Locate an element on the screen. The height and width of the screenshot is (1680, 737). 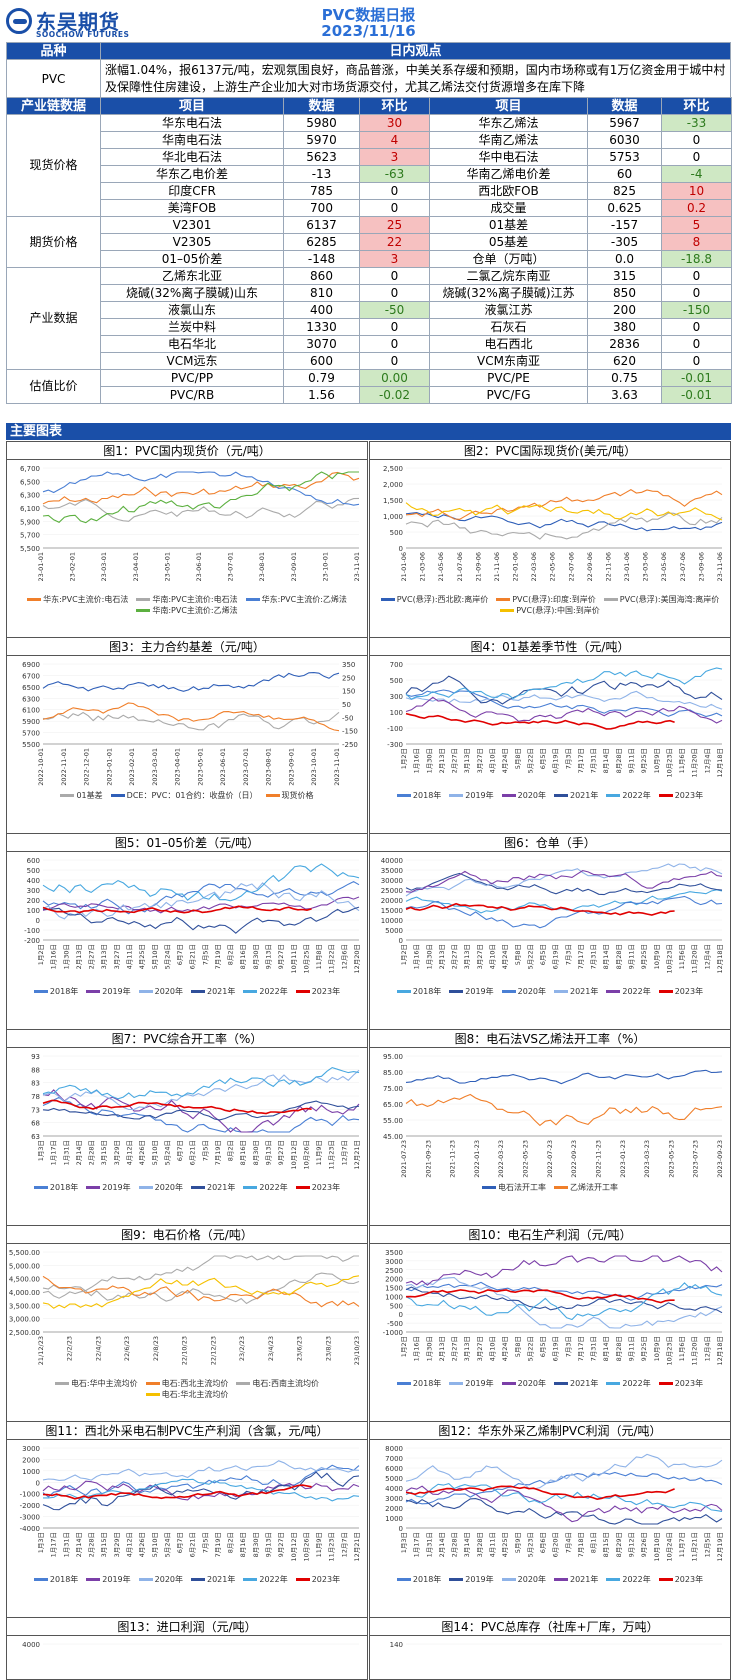
y-tick-label: 3000 is located at coordinates (394, 1262).